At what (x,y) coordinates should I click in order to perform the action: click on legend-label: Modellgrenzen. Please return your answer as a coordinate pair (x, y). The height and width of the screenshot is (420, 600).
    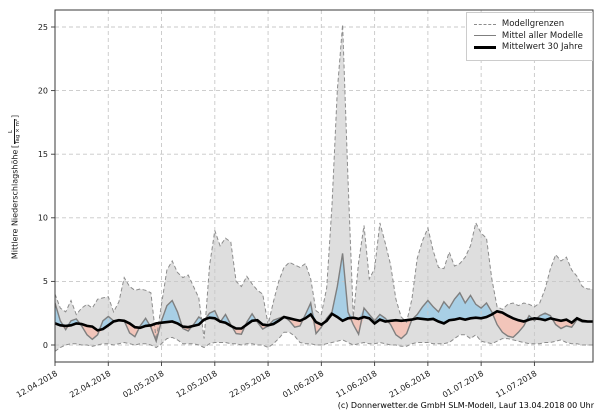
    Looking at the image, I should click on (533, 24).